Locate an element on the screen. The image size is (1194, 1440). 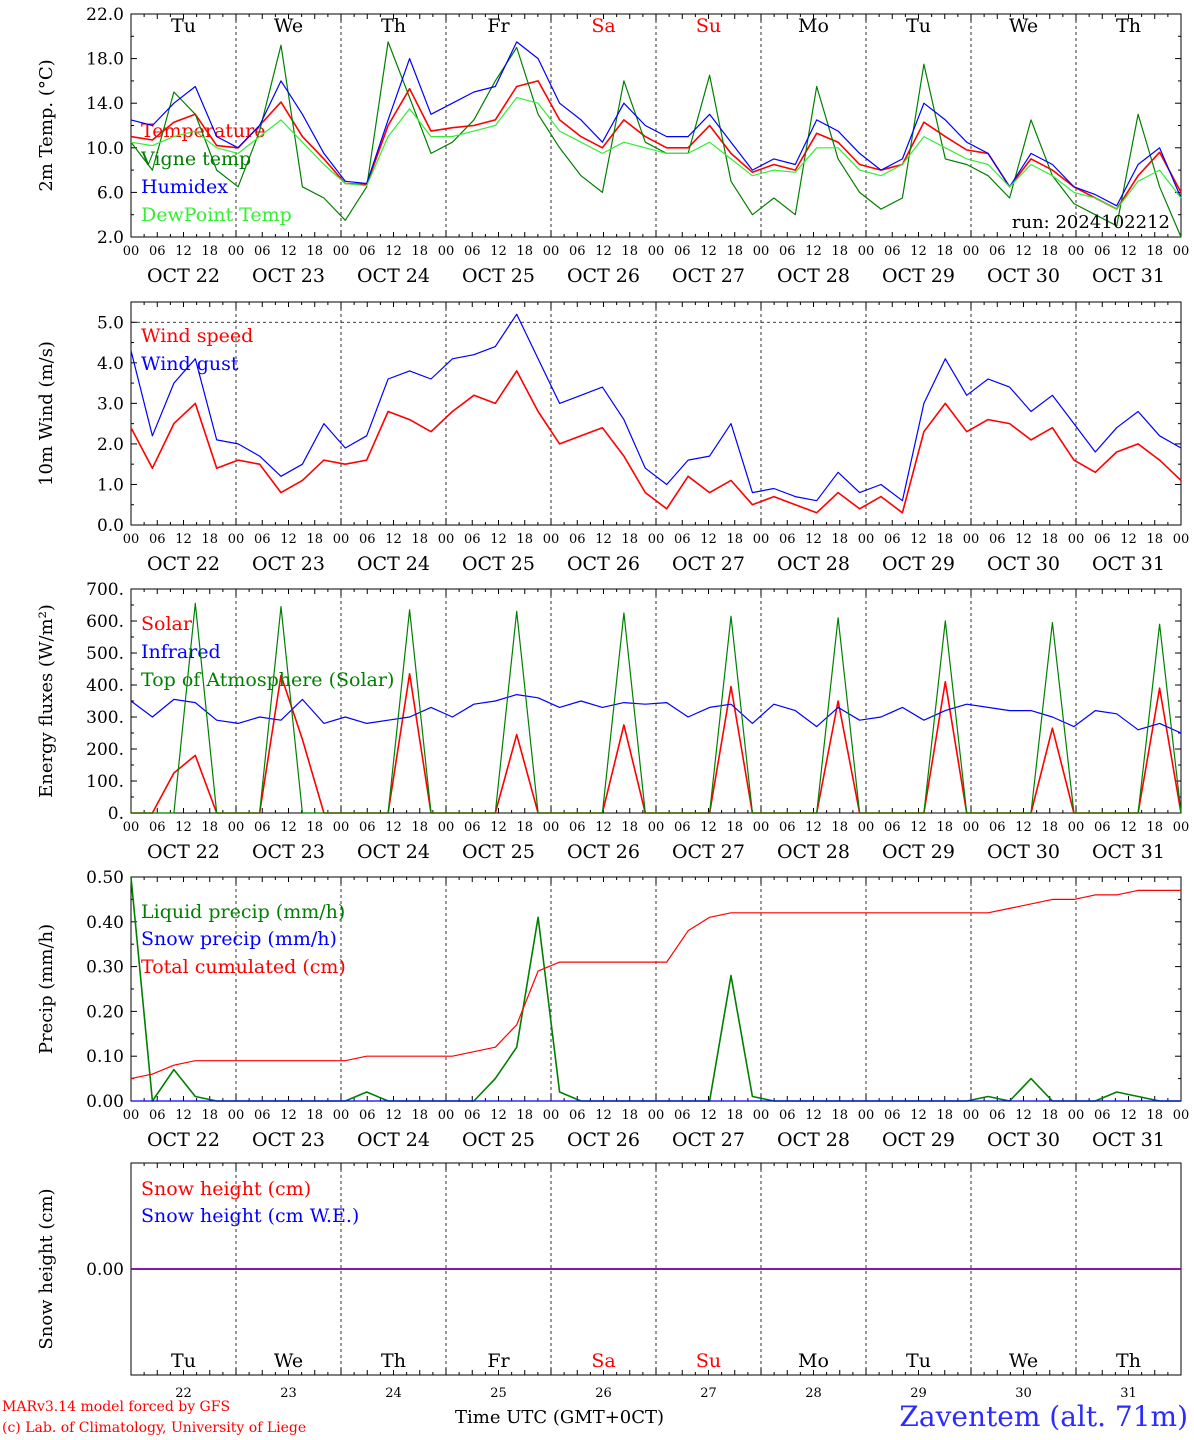
station-name: Zaventem (alt. 71m) is located at coordinates (1043, 1416).